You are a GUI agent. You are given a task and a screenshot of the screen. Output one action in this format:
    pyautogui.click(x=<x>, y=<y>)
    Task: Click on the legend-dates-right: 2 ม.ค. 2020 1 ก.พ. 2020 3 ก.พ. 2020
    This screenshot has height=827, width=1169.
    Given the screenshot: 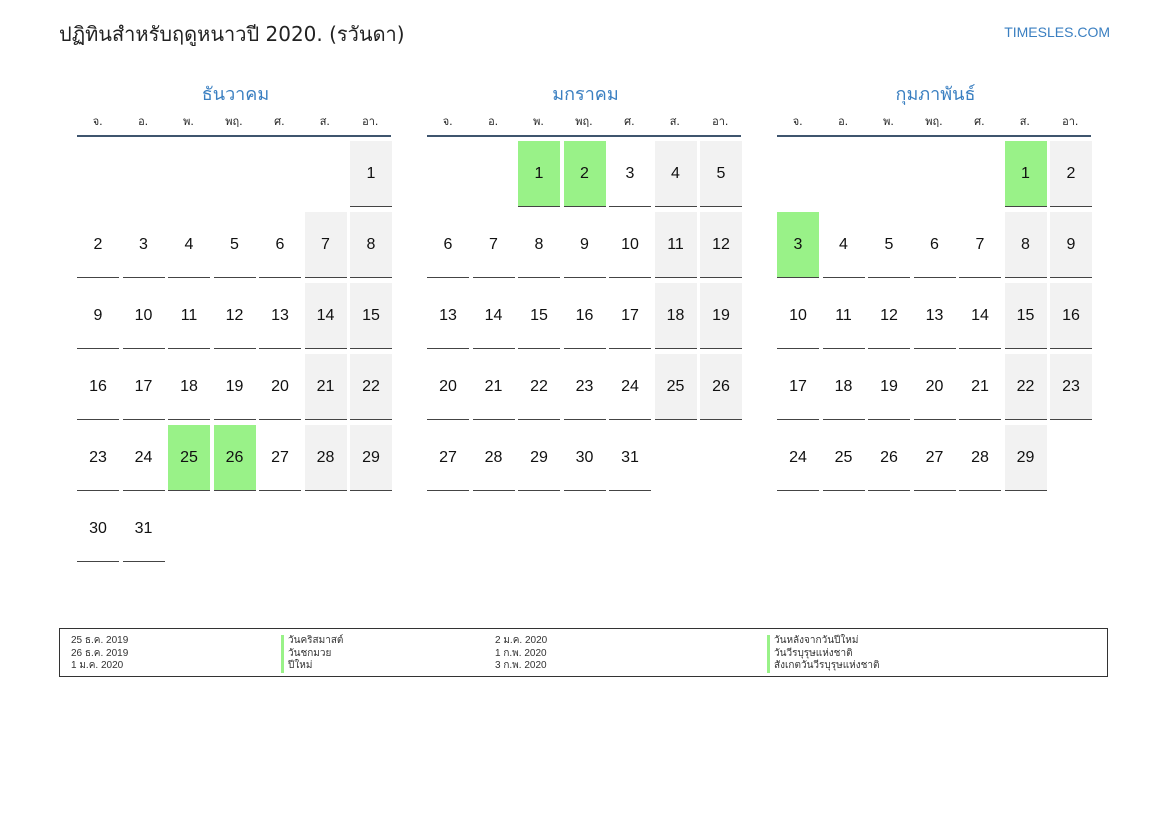 What is the action you would take?
    pyautogui.click(x=521, y=654)
    